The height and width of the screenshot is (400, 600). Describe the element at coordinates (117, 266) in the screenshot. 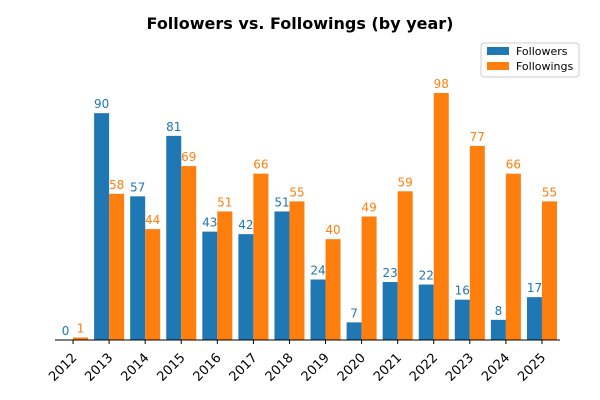

I see `bar-followings-2013` at that location.